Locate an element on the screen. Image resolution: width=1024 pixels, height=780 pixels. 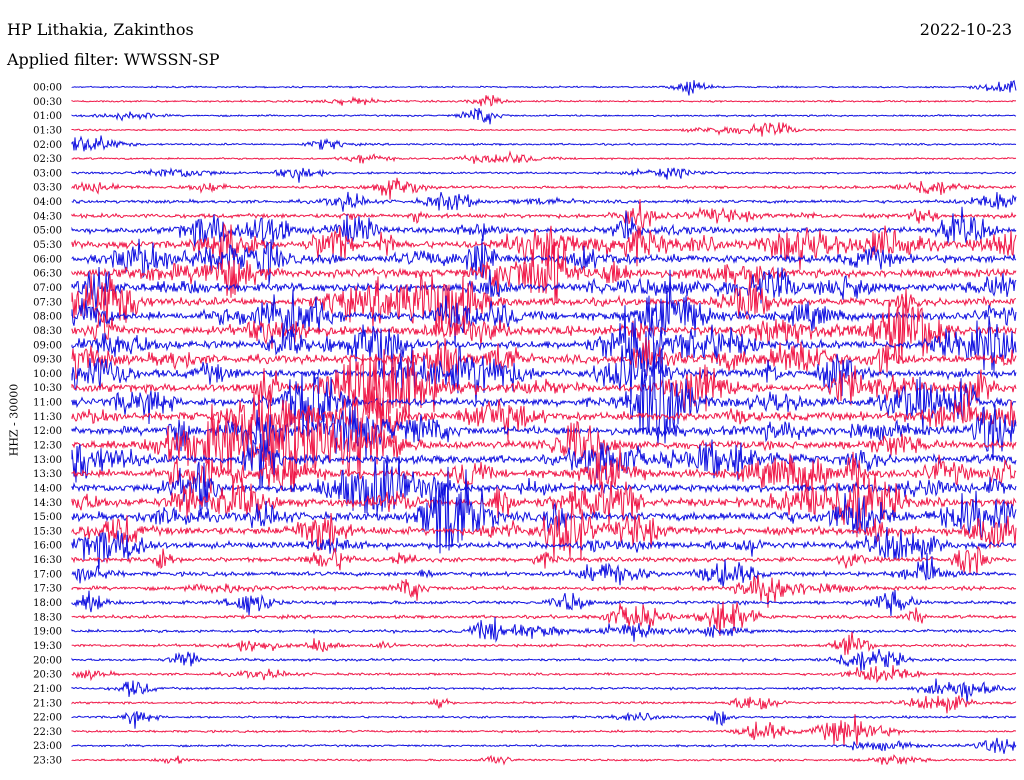
time-tick-label: 12:30 is located at coordinates (47, 446).